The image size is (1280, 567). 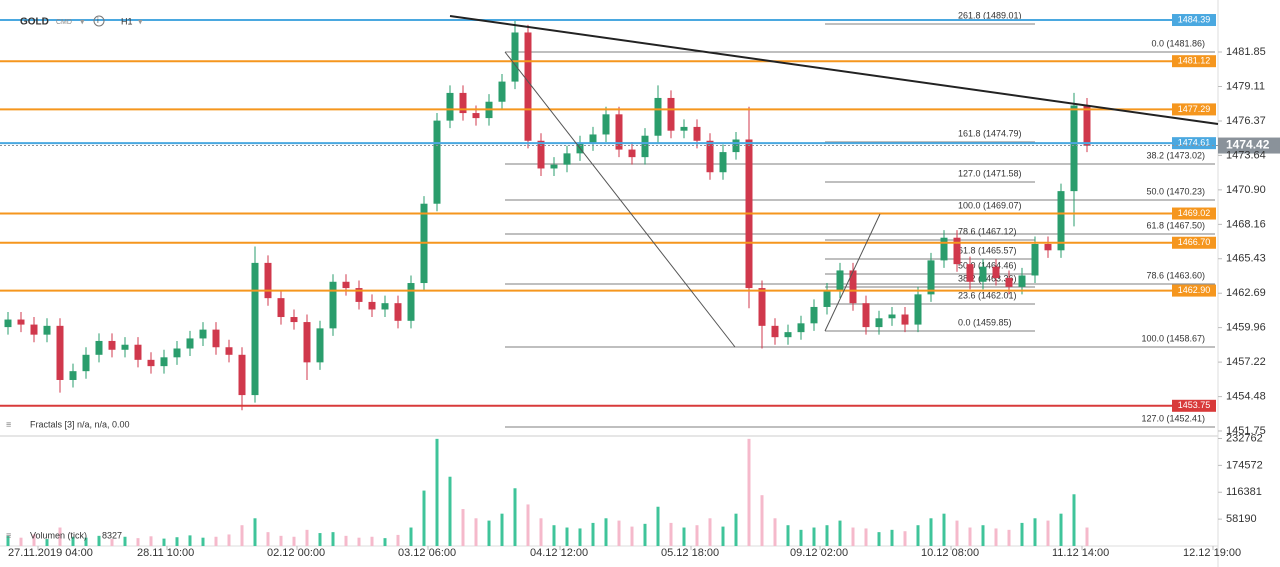 What do you see at coordinates (1246, 52) in the screenshot?
I see `y-tick-label: 1481.85` at bounding box center [1246, 52].